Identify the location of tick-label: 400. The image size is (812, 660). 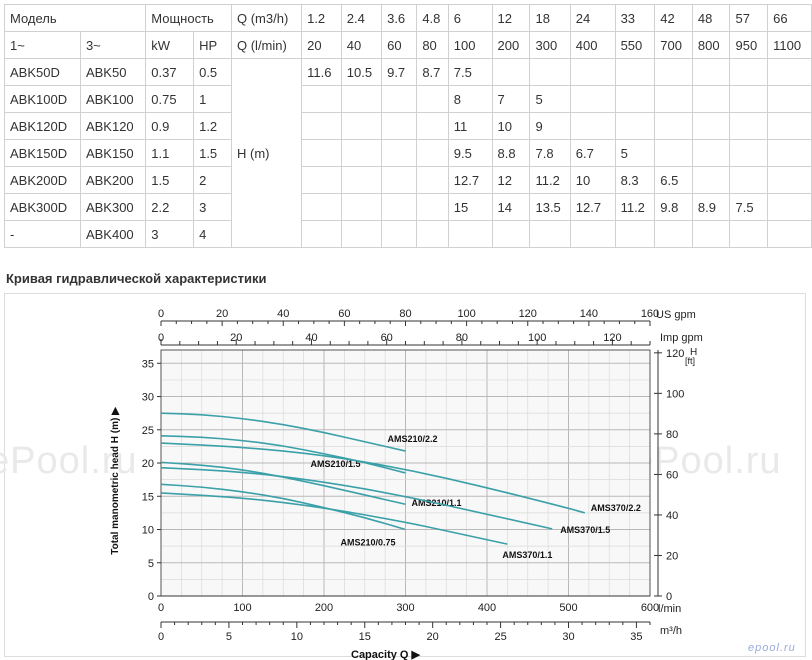
(487, 608).